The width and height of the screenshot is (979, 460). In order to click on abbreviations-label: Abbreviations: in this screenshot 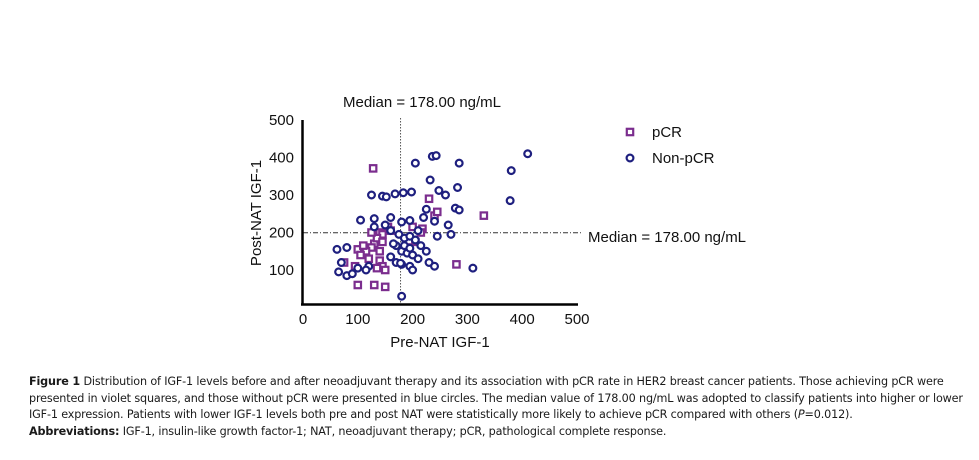, I will do `click(74, 431)`.